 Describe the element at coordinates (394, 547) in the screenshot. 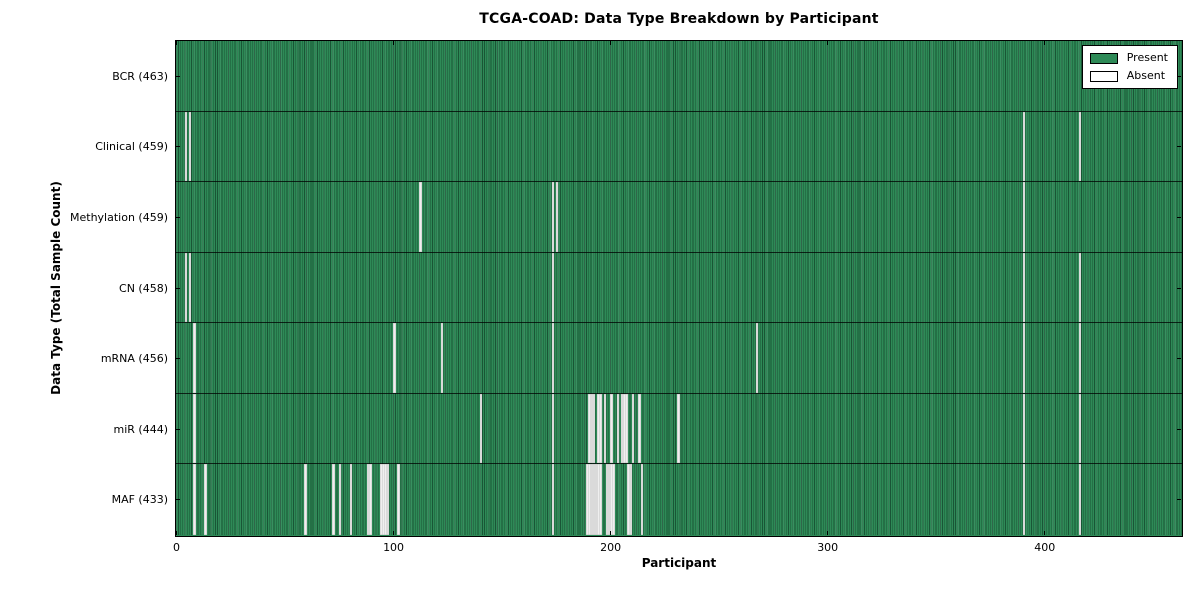

I see `x-tick-label: 100` at that location.